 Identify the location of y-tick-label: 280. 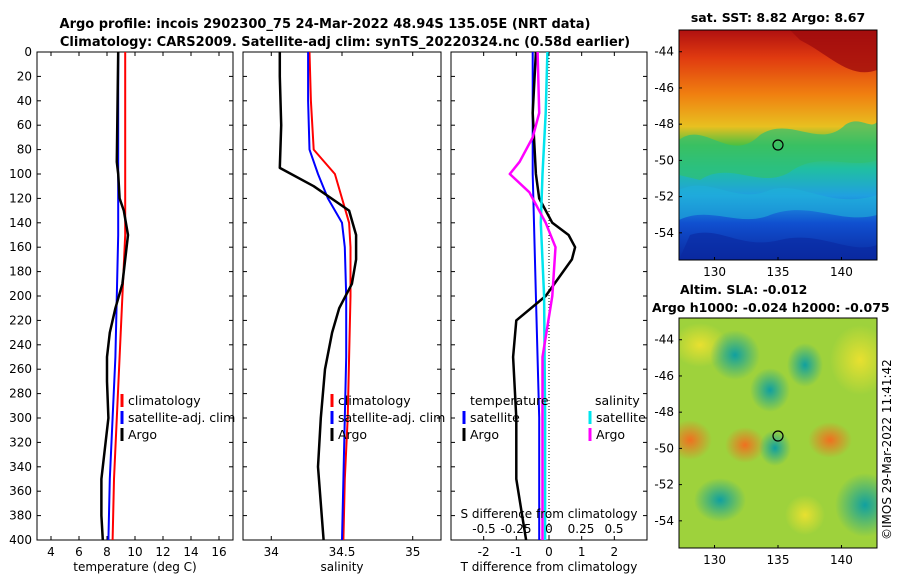
(20, 394).